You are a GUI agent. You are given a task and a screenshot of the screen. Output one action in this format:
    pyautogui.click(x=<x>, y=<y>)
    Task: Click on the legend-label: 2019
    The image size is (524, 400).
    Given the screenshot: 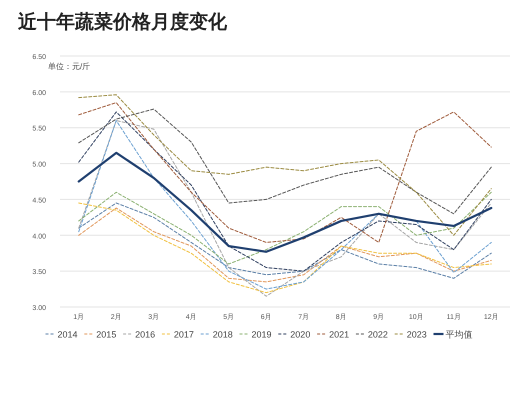 What is the action you would take?
    pyautogui.click(x=262, y=335)
    